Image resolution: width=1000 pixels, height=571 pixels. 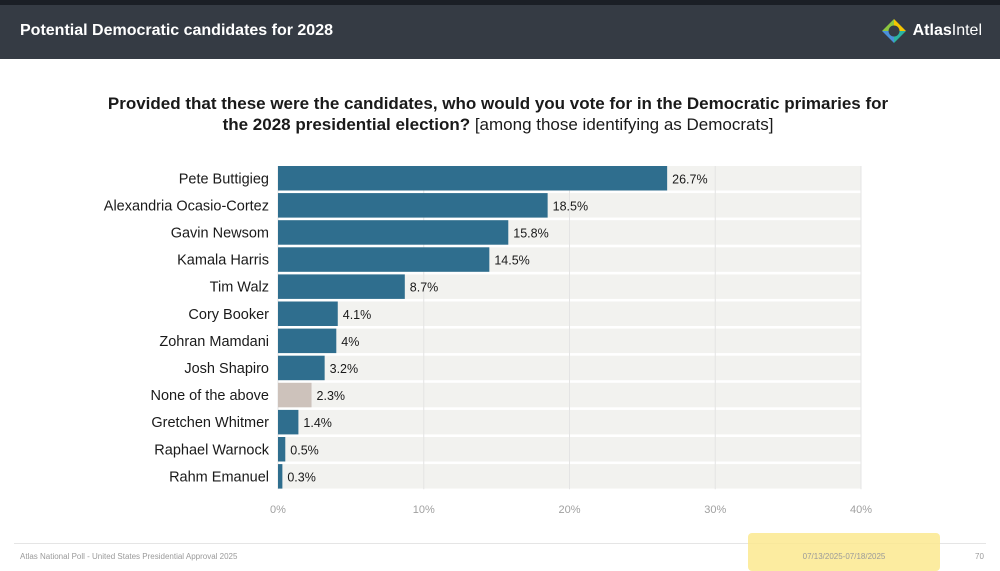 I want to click on atlasintel-logo-icon, so click(x=893, y=31).